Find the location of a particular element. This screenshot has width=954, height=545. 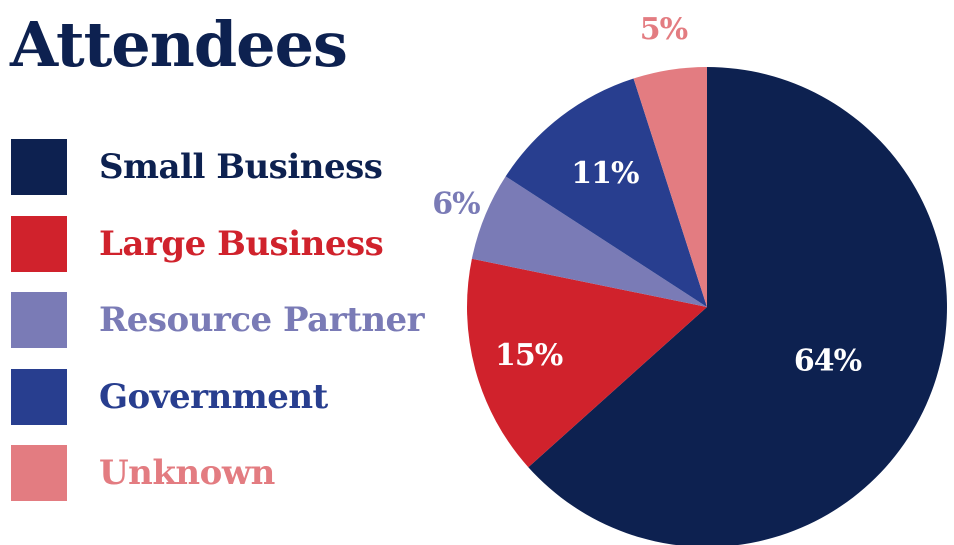

pie-slice-unknown is located at coordinates (670, 187).